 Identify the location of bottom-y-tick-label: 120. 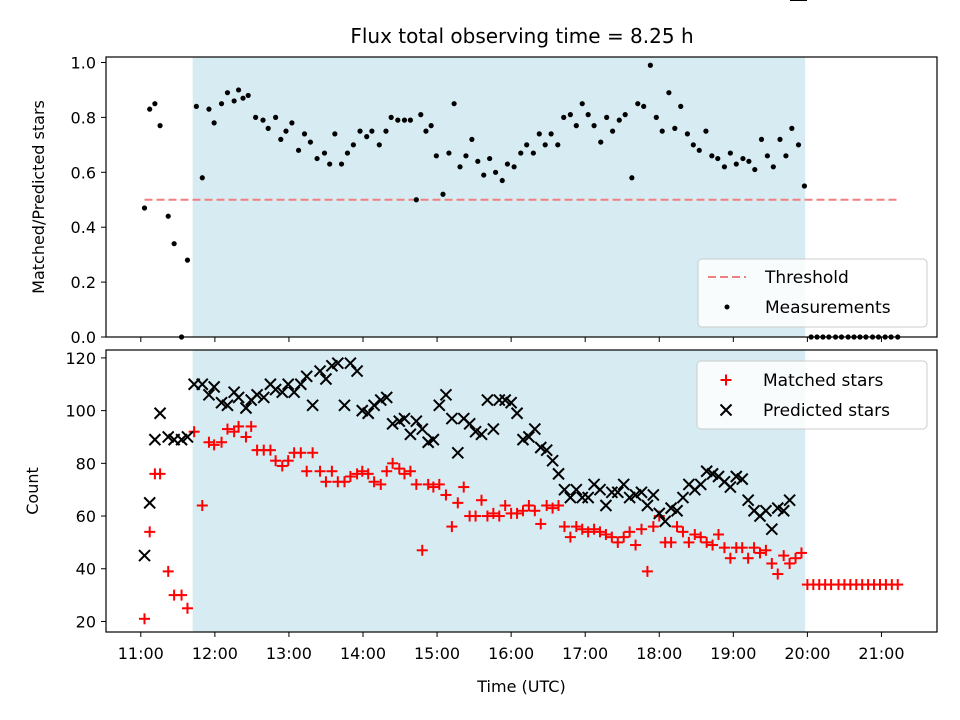
(80, 358).